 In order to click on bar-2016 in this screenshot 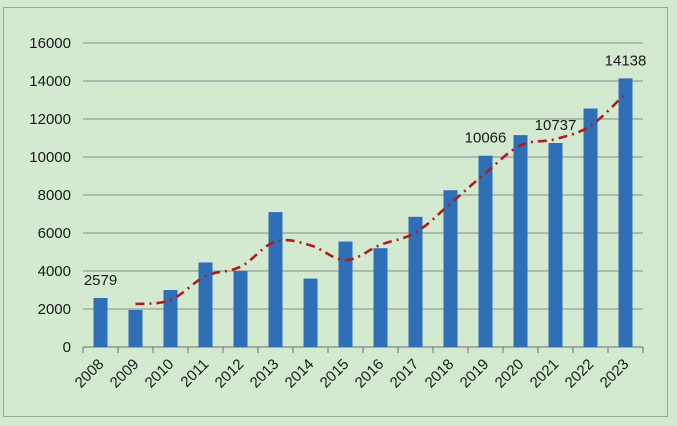, I will do `click(380, 297)`.